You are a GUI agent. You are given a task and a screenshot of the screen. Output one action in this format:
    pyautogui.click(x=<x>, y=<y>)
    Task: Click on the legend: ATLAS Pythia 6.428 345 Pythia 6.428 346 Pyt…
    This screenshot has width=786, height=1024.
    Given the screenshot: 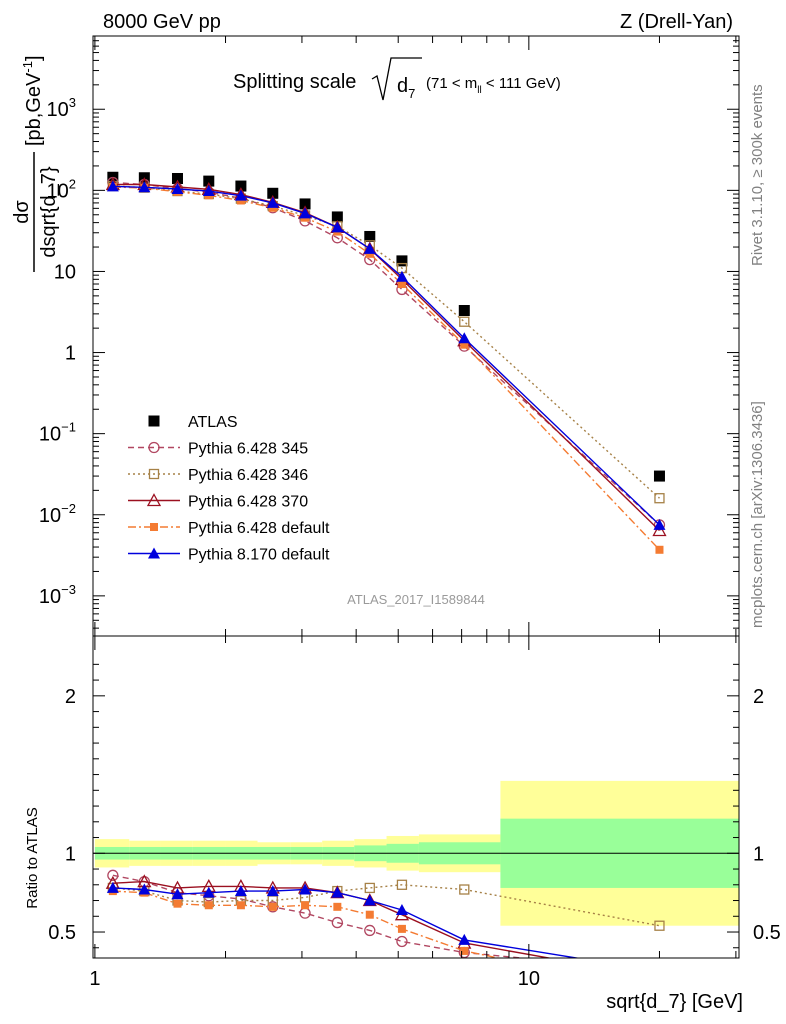 What is the action you would take?
    pyautogui.click(x=229, y=489)
    